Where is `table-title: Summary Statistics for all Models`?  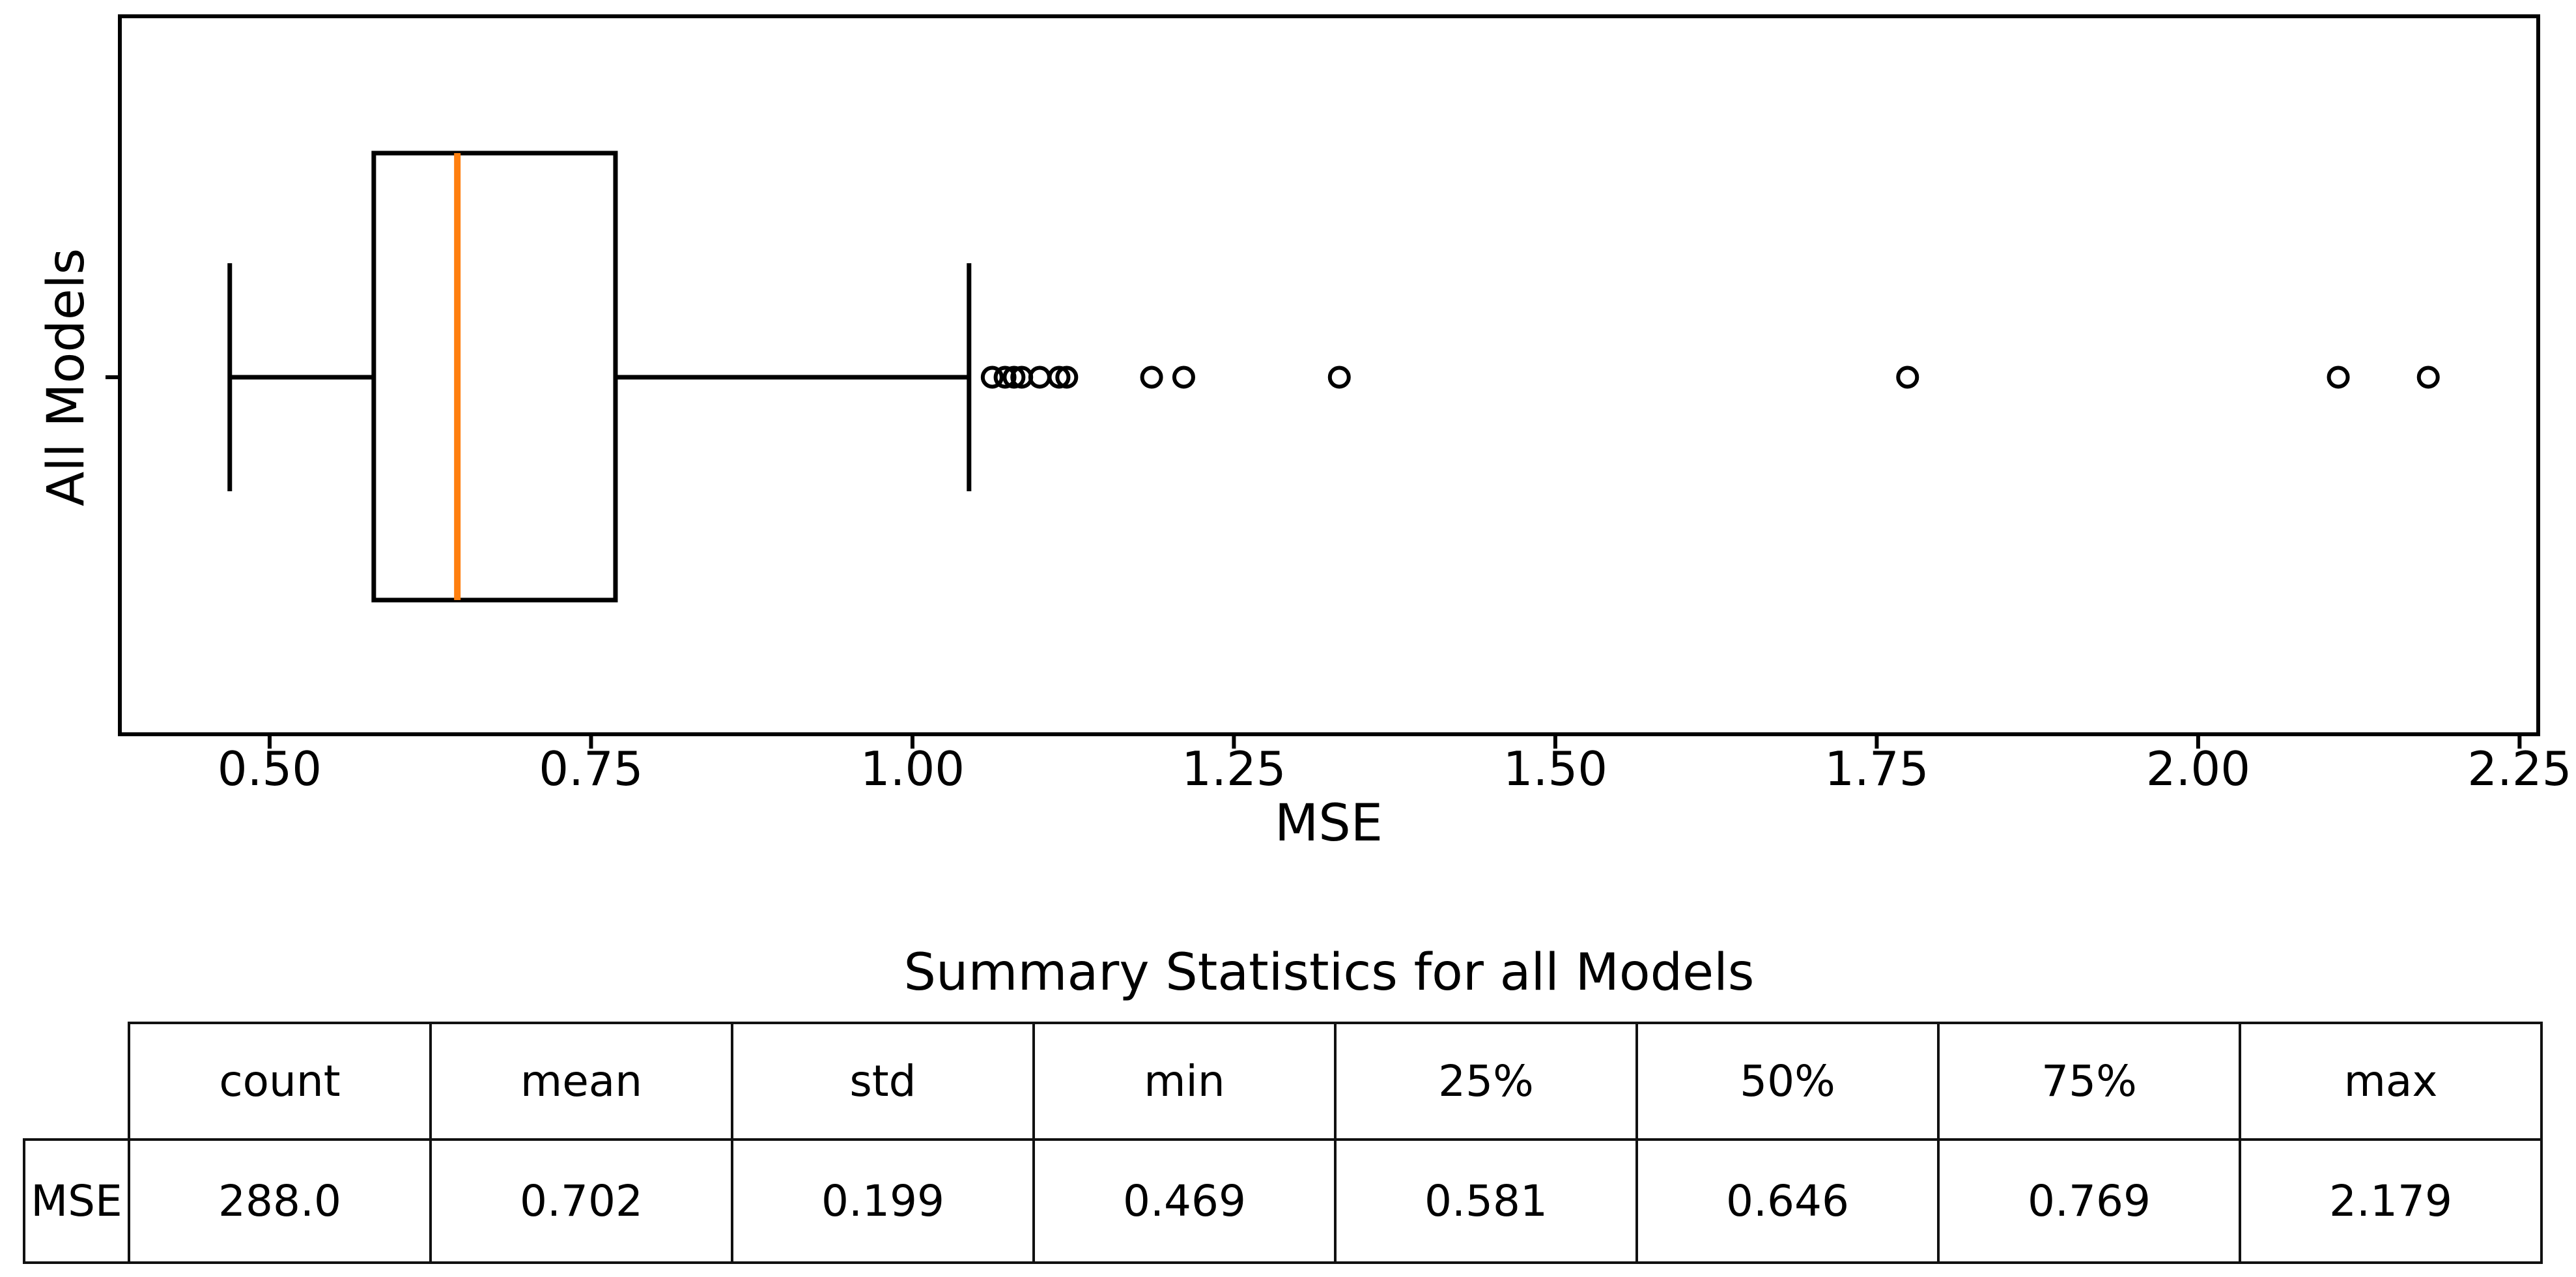 table-title: Summary Statistics for all Models is located at coordinates (1329, 972).